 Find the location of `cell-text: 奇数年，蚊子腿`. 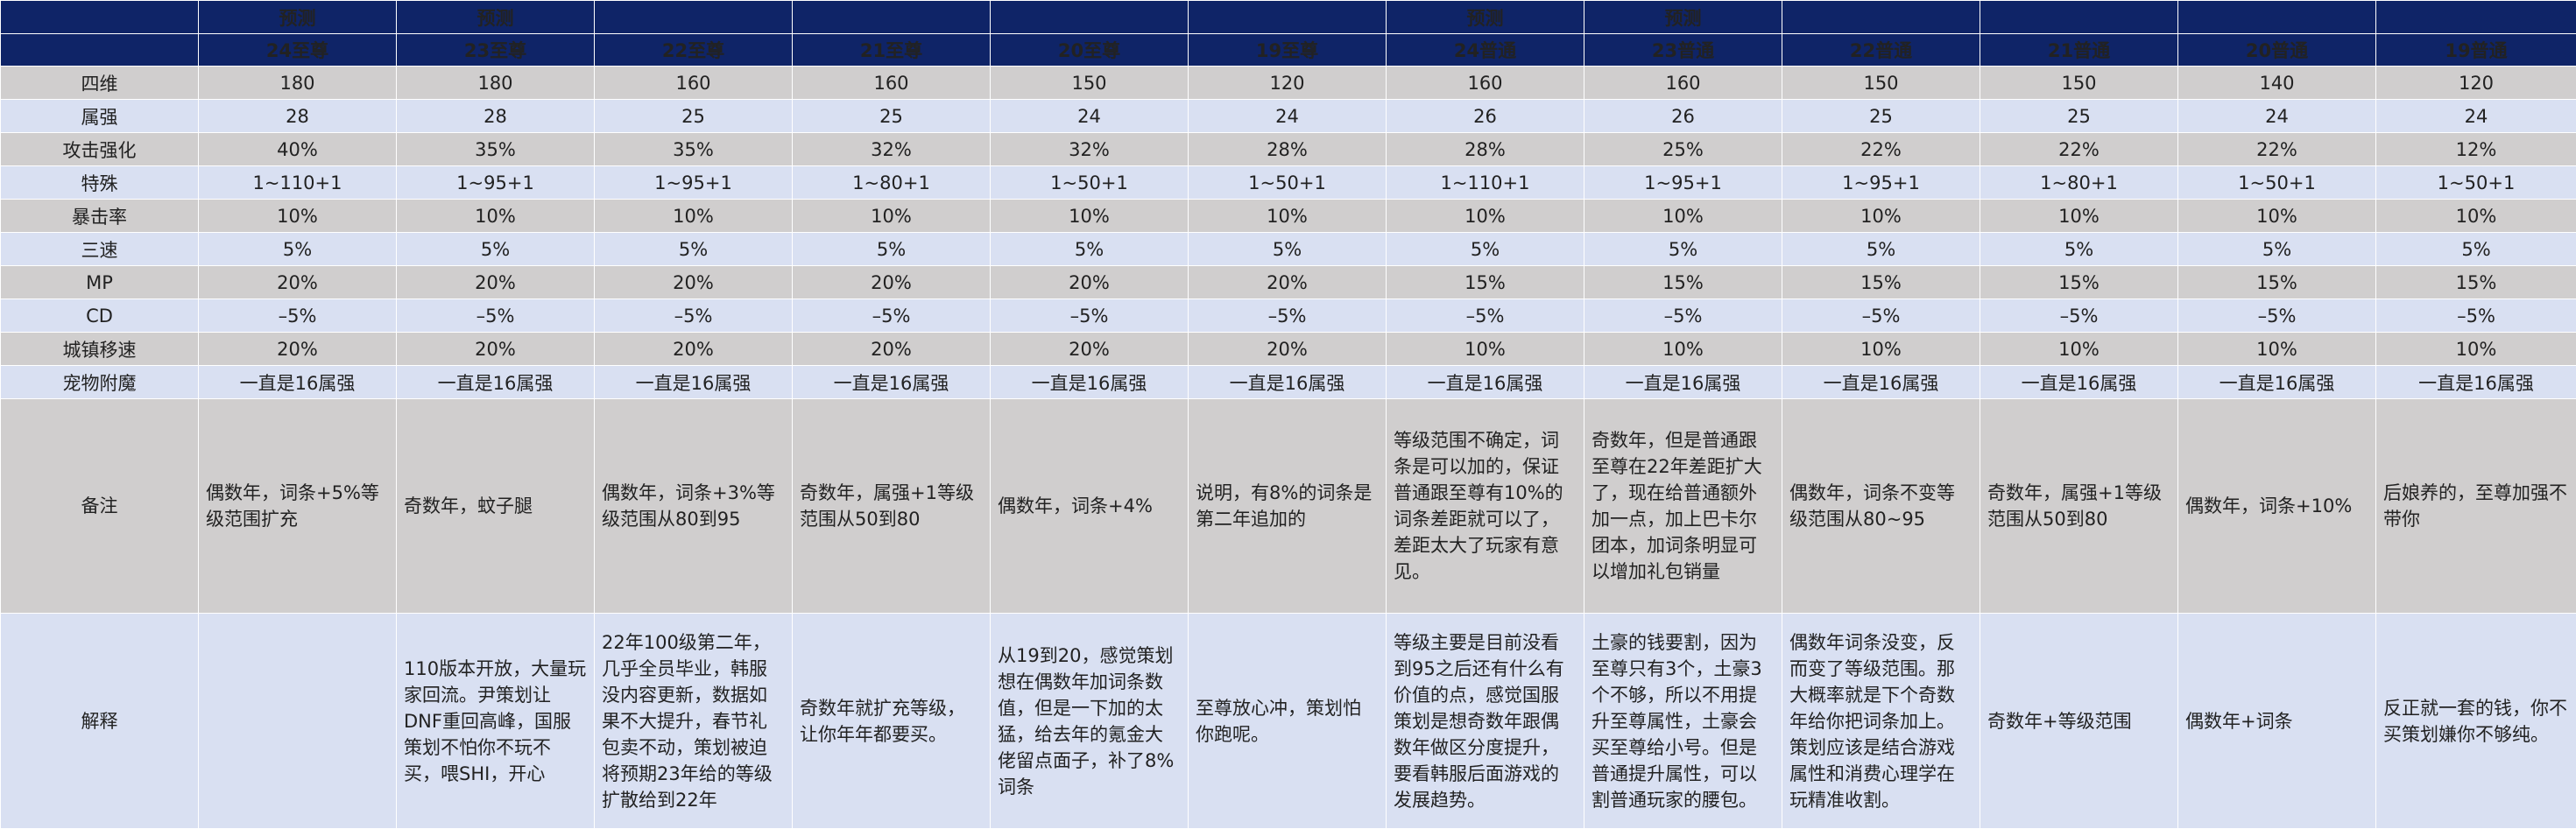

cell-text: 奇数年，蚊子腿 is located at coordinates (468, 505).